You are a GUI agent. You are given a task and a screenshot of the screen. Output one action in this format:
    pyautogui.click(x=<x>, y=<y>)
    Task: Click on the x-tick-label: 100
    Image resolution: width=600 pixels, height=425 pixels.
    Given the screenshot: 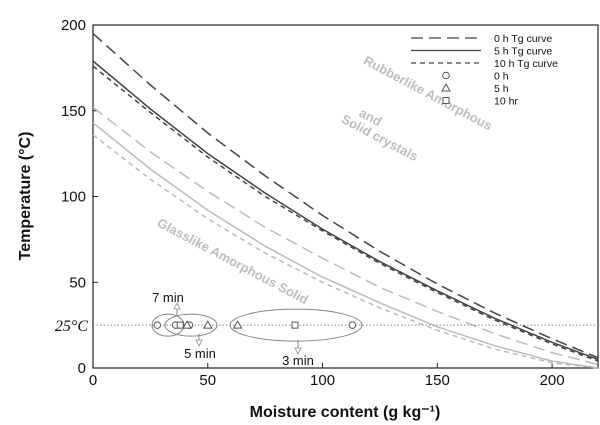 What is the action you would take?
    pyautogui.click(x=322, y=380)
    